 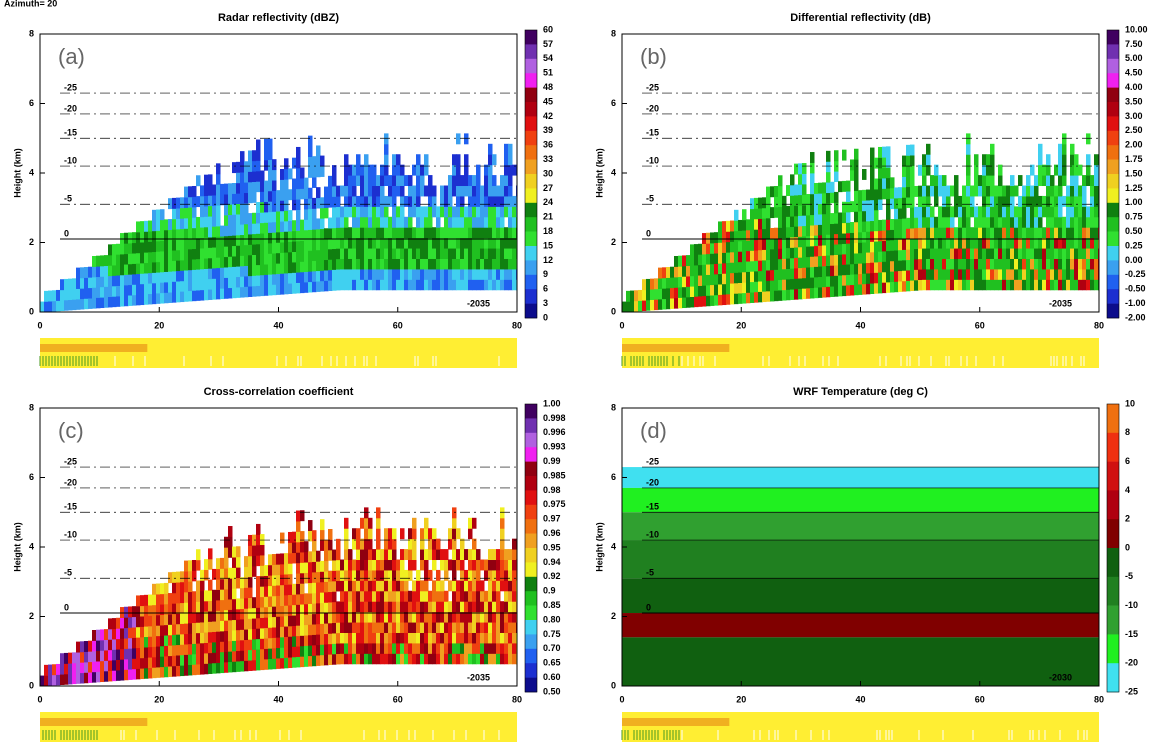 What do you see at coordinates (278, 699) in the screenshot?
I see `x-tick-label: 40` at bounding box center [278, 699].